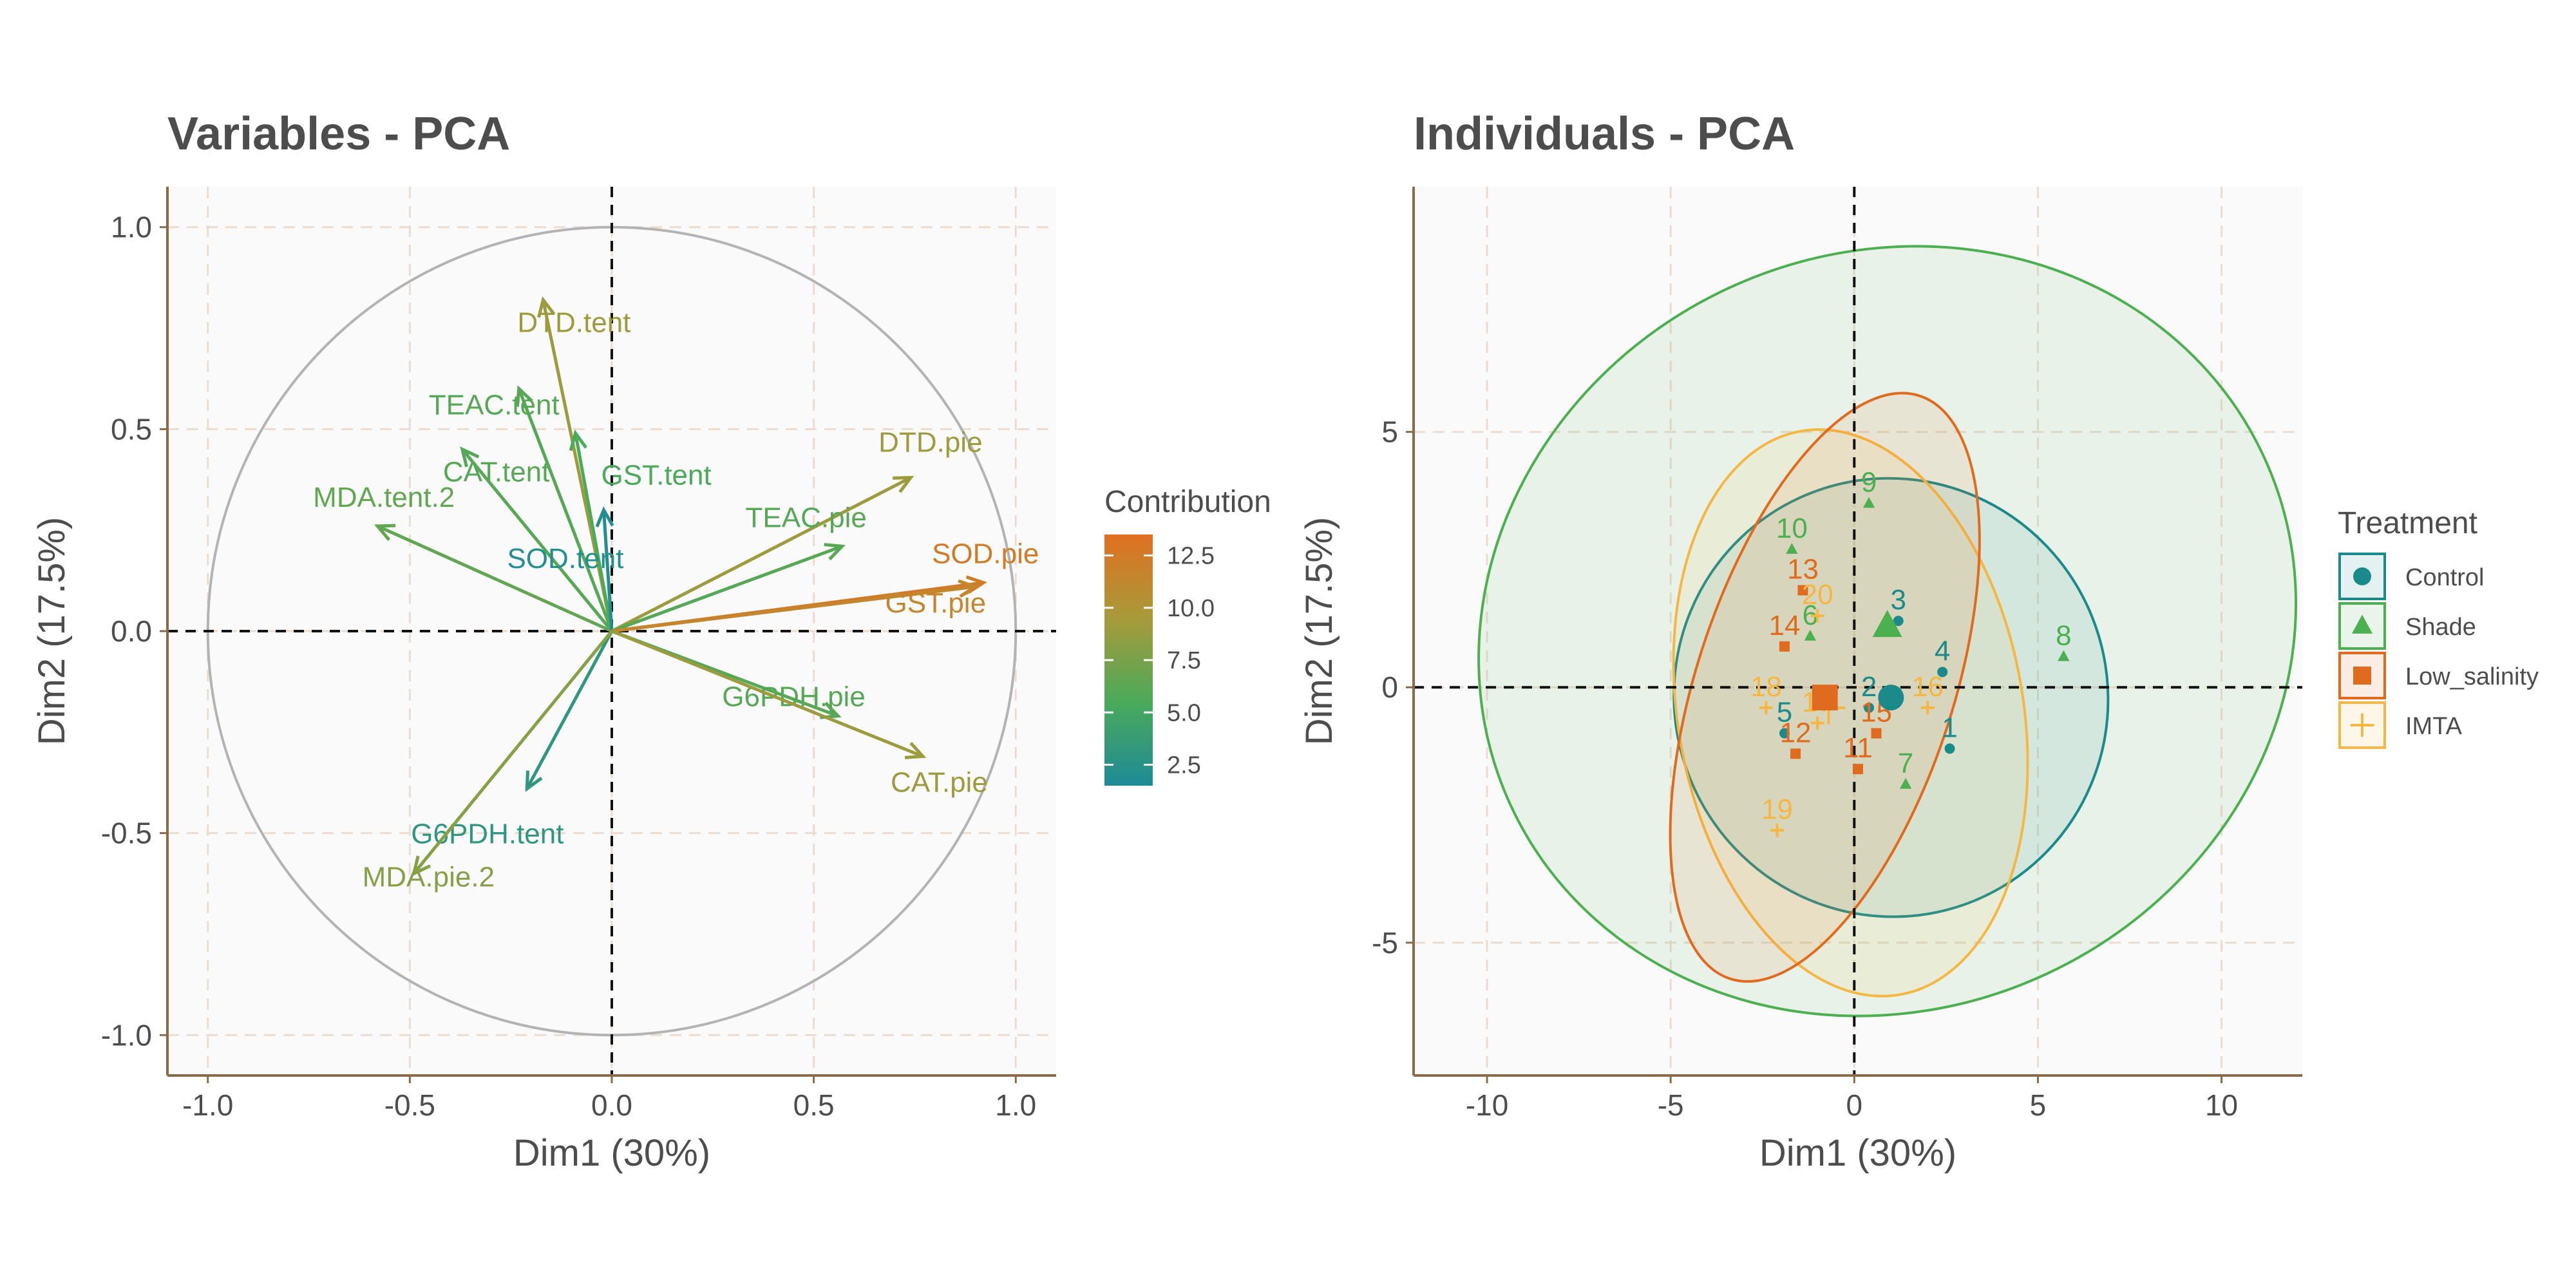 Image resolution: width=2576 pixels, height=1288 pixels. I want to click on x-tick-label: 0.0, so click(611, 1105).